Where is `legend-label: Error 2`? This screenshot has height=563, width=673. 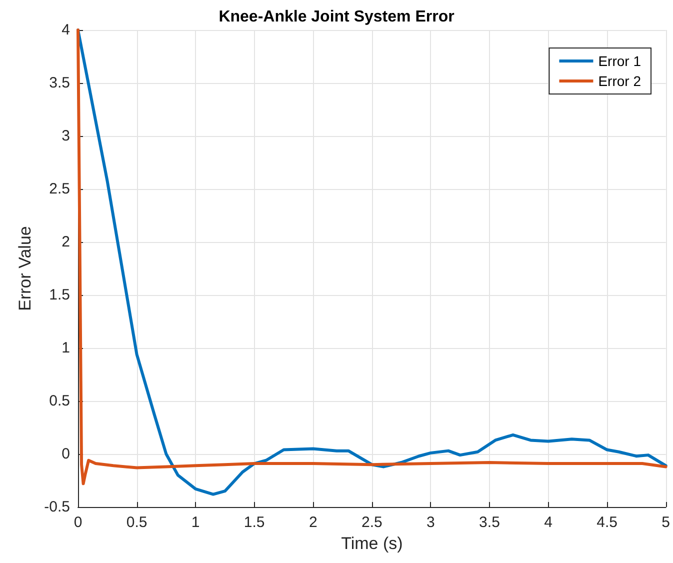
legend-label: Error 2 is located at coordinates (620, 81).